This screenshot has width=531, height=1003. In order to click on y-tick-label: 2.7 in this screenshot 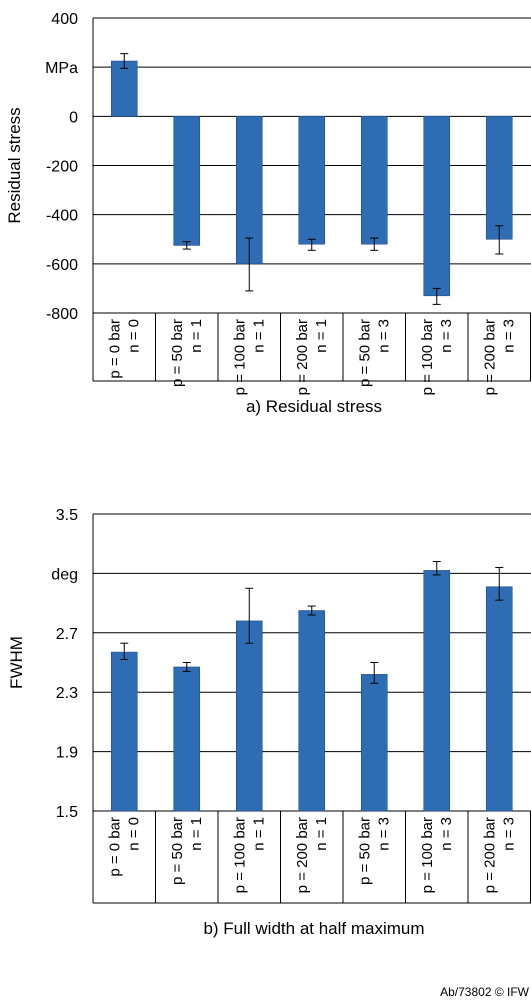, I will do `click(67, 634)`.